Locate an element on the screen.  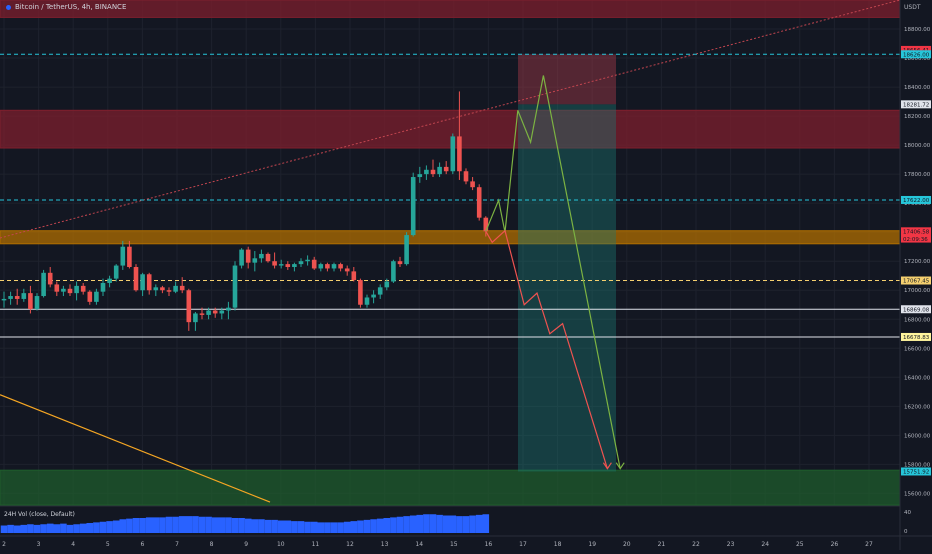
projection-bearish is located at coordinates (546, 349).